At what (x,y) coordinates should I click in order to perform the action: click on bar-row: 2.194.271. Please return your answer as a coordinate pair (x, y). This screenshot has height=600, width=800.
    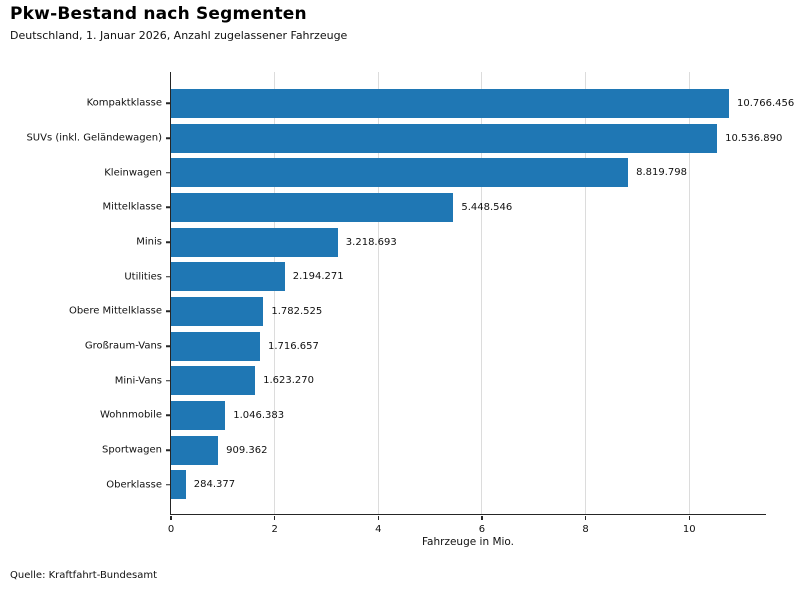
    Looking at the image, I should click on (257, 277).